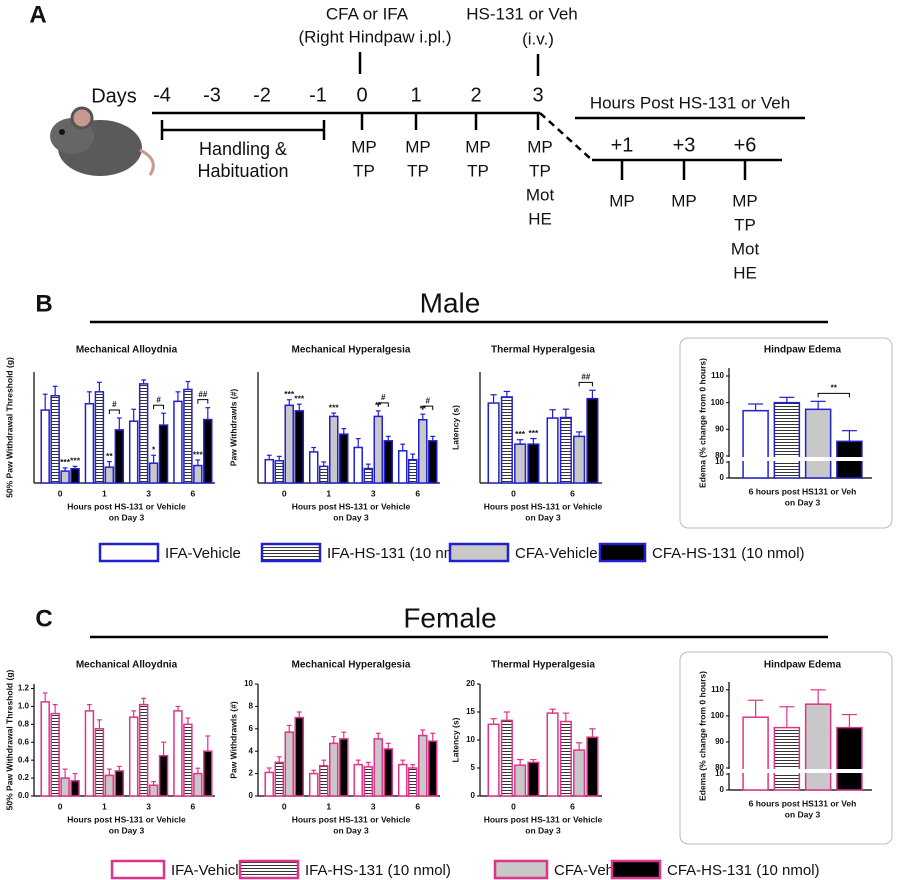  What do you see at coordinates (702, 423) in the screenshot?
I see `y-axis-title: Edema (% change from 0 hours)` at bounding box center [702, 423].